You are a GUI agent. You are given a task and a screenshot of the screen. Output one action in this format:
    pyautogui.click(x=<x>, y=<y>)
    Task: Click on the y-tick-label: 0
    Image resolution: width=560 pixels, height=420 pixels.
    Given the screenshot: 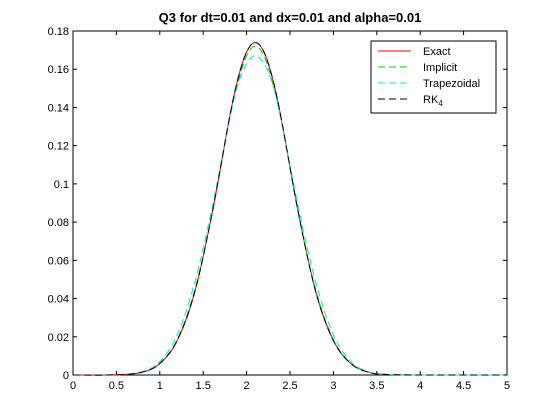 What is the action you would take?
    pyautogui.click(x=66, y=376)
    